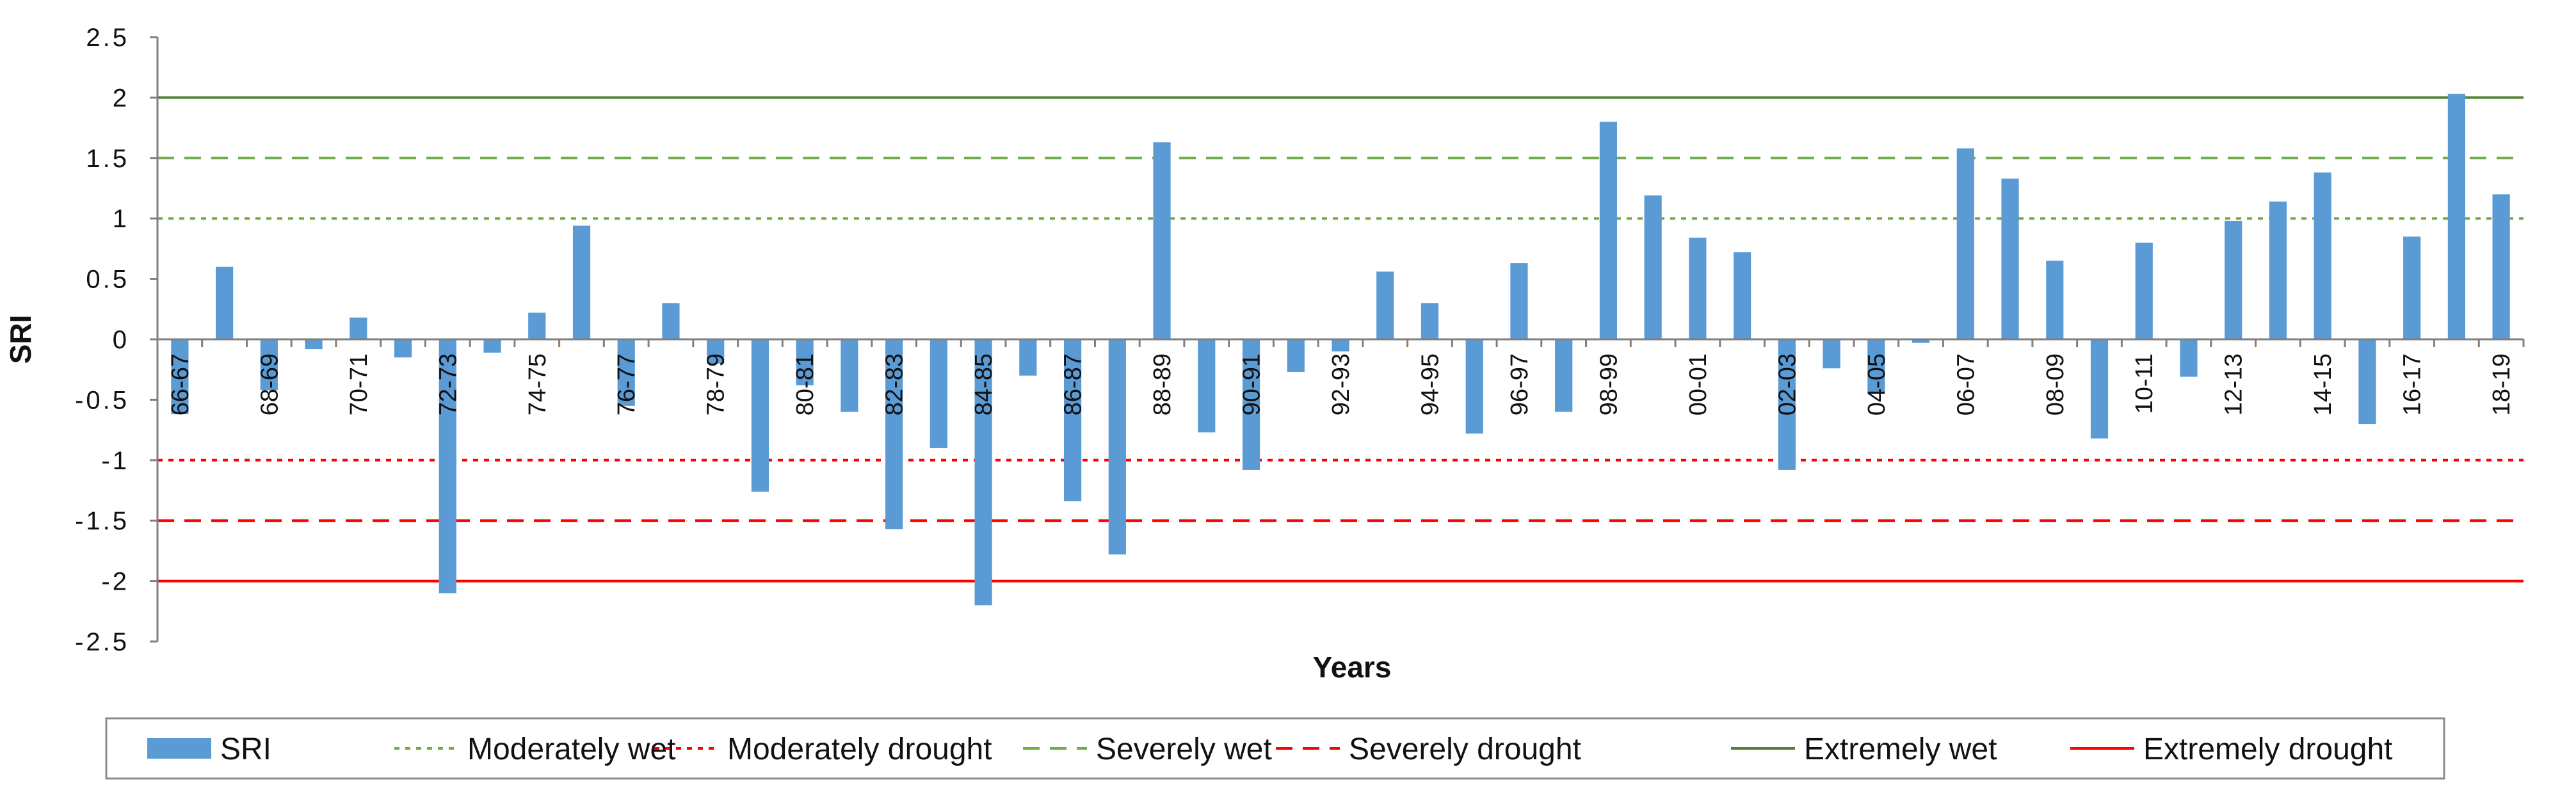 This screenshot has width=2576, height=799. What do you see at coordinates (107, 280) in the screenshot?
I see `y-tick-label: 0.5` at bounding box center [107, 280].